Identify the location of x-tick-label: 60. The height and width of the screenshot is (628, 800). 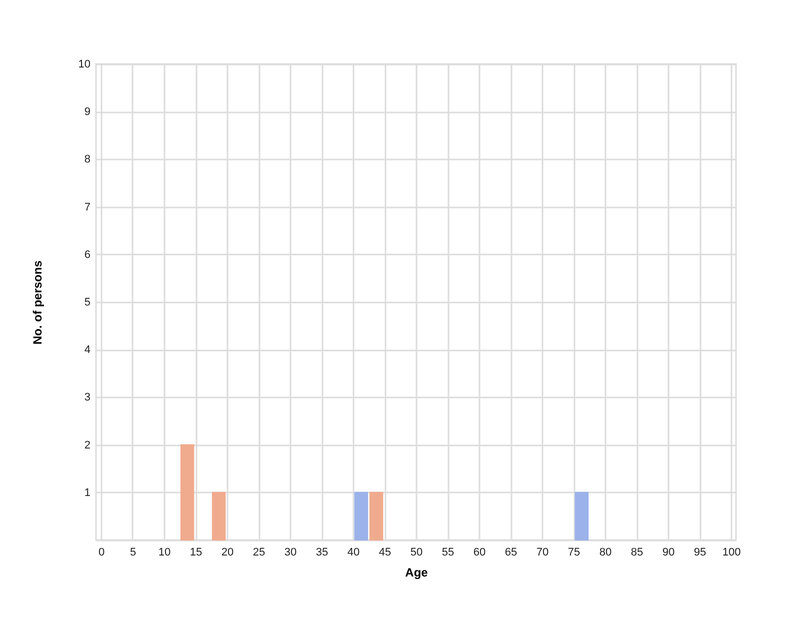
(479, 552).